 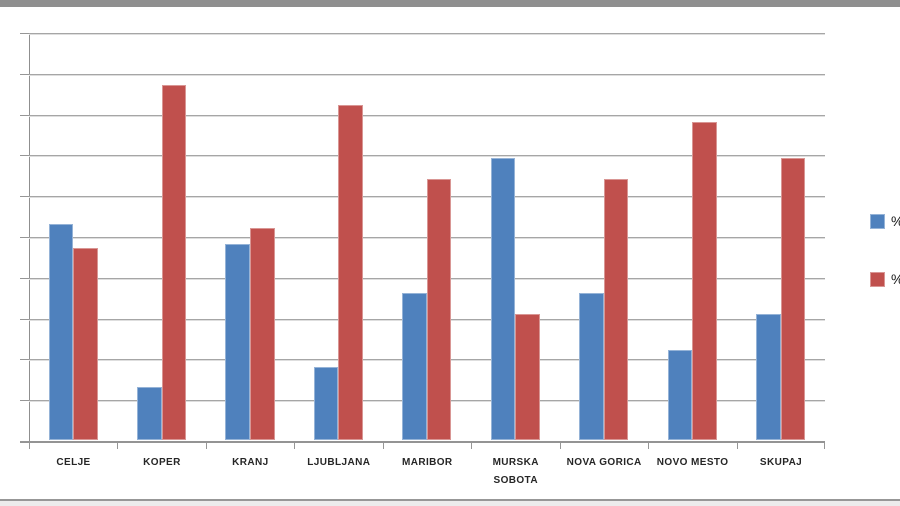 I want to click on category-label-line: NOVO MESTO, so click(x=692, y=462).